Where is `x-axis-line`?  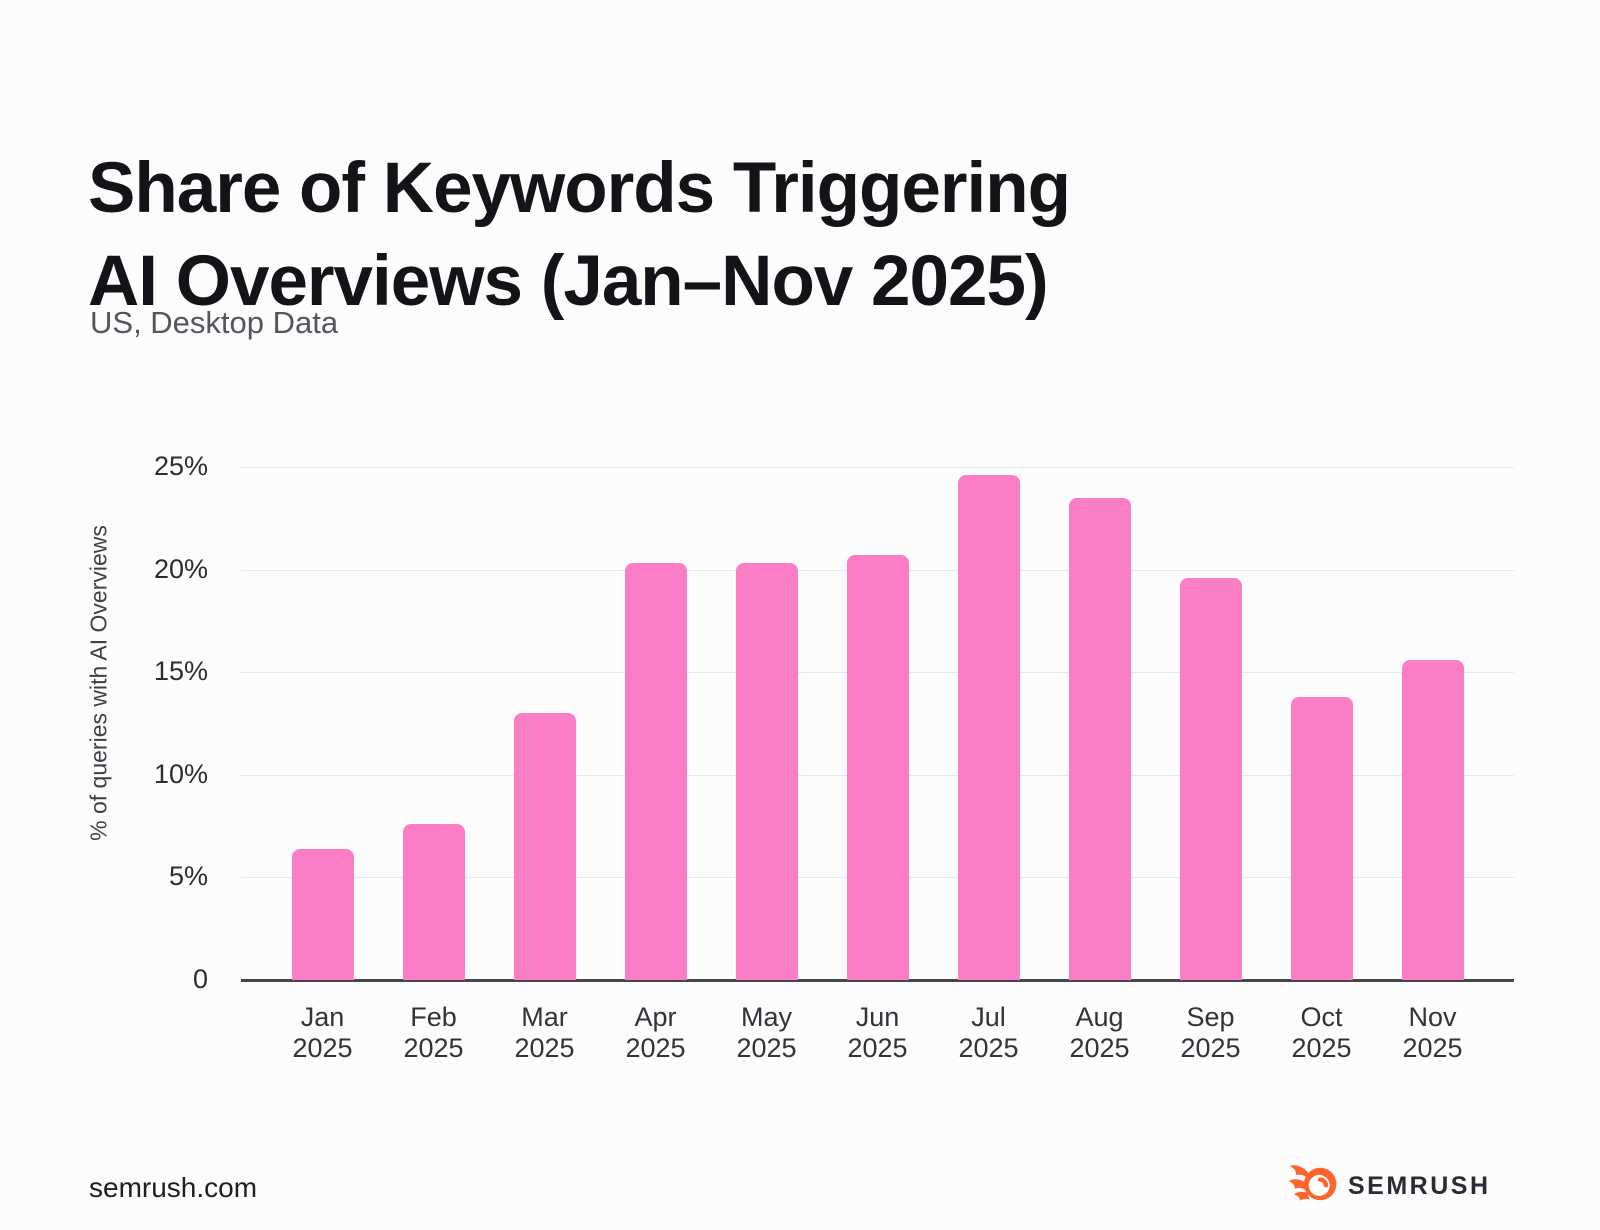
x-axis-line is located at coordinates (877, 980).